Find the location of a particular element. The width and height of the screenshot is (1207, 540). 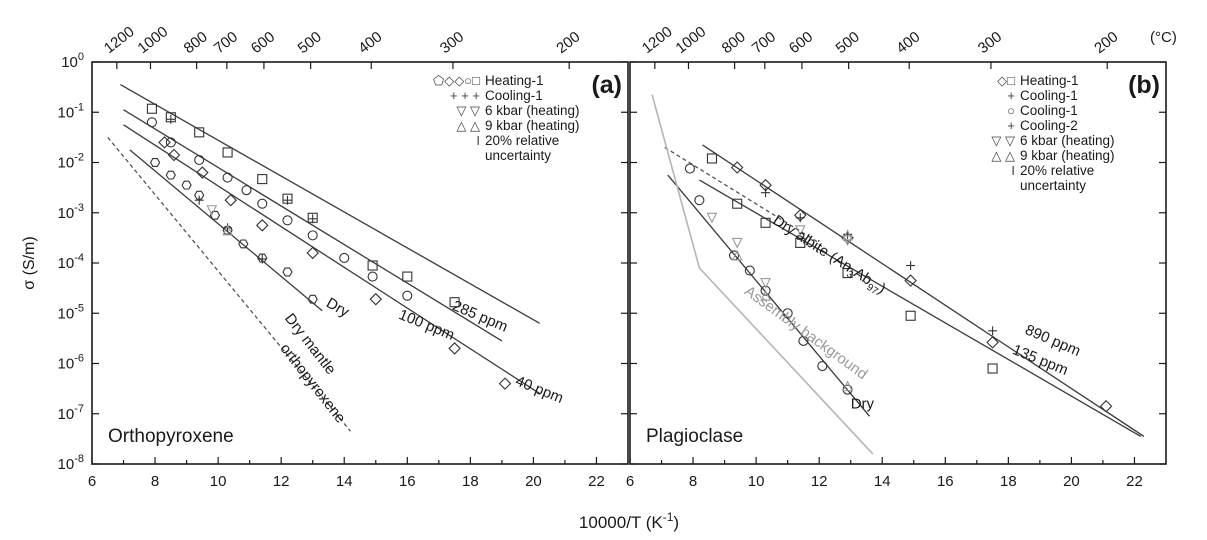

line-label: 100 ppm is located at coordinates (426, 325).